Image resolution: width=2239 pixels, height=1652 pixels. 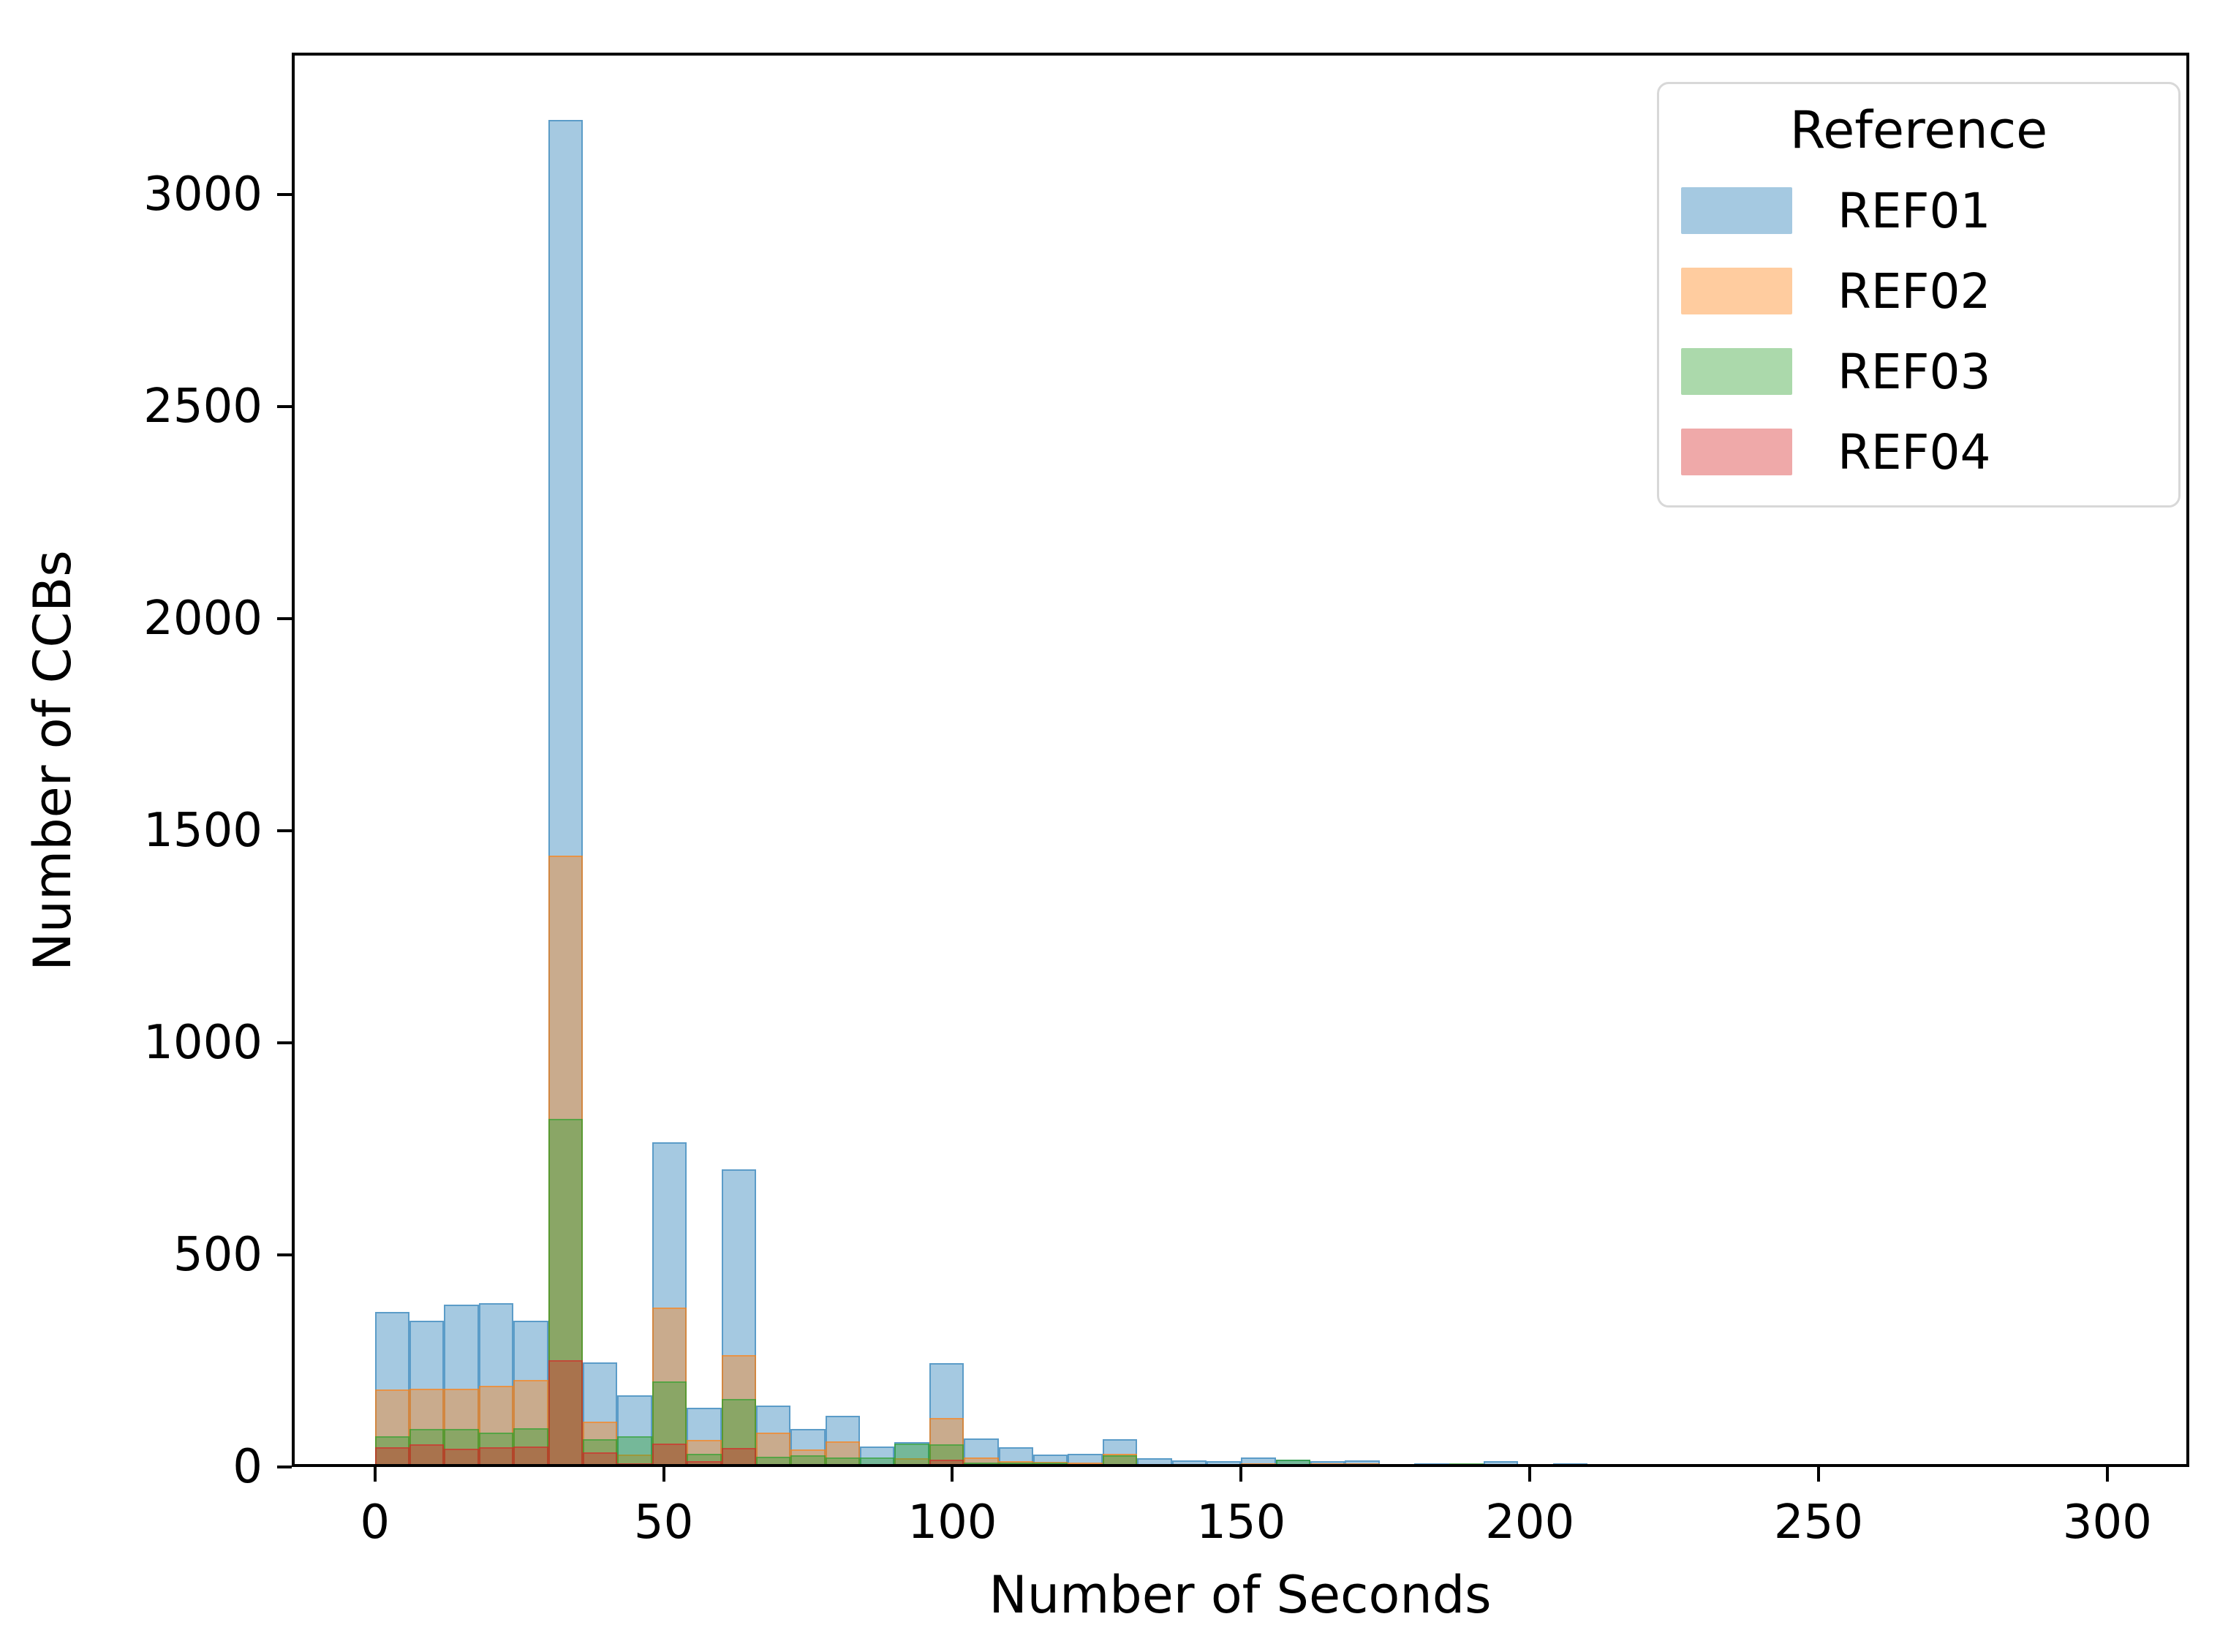 I want to click on legend-title: Reference, so click(x=1919, y=130).